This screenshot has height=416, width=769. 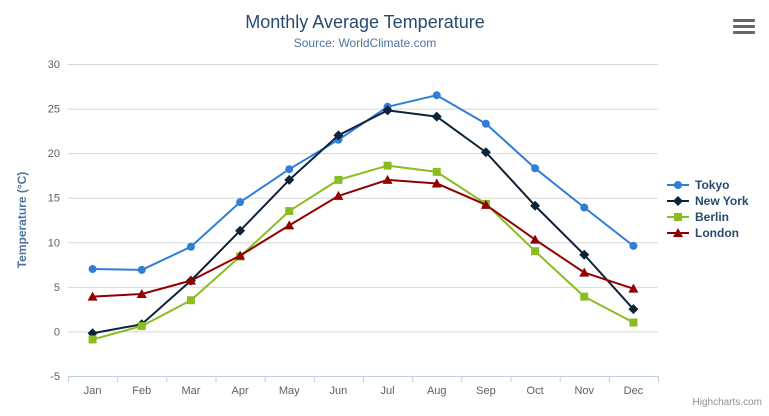 I want to click on legend-item-london: London, so click(x=707, y=233).